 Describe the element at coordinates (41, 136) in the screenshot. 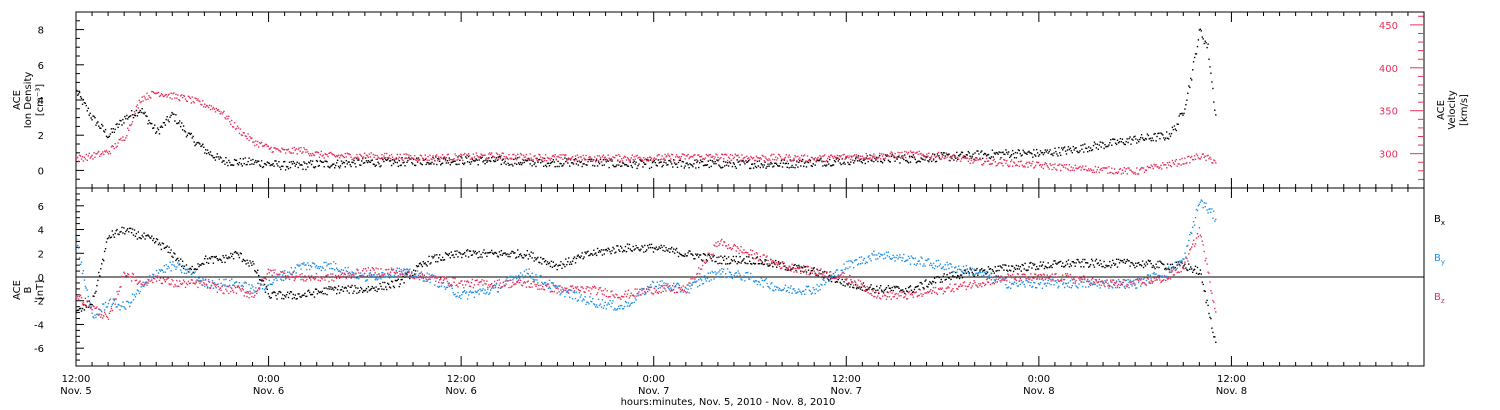

I see `density-tick-label: 2` at that location.